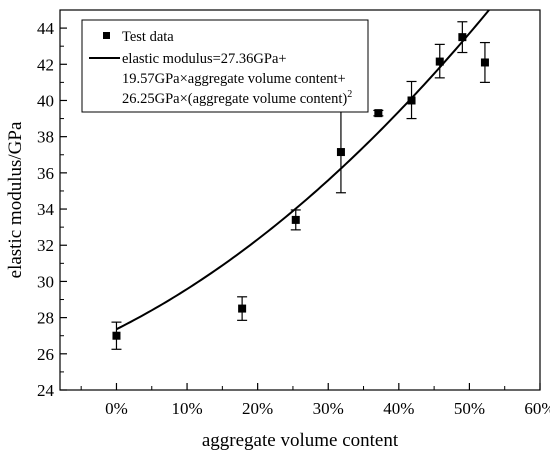  What do you see at coordinates (45, 318) in the screenshot?
I see `y-tick-label: 28` at bounding box center [45, 318].